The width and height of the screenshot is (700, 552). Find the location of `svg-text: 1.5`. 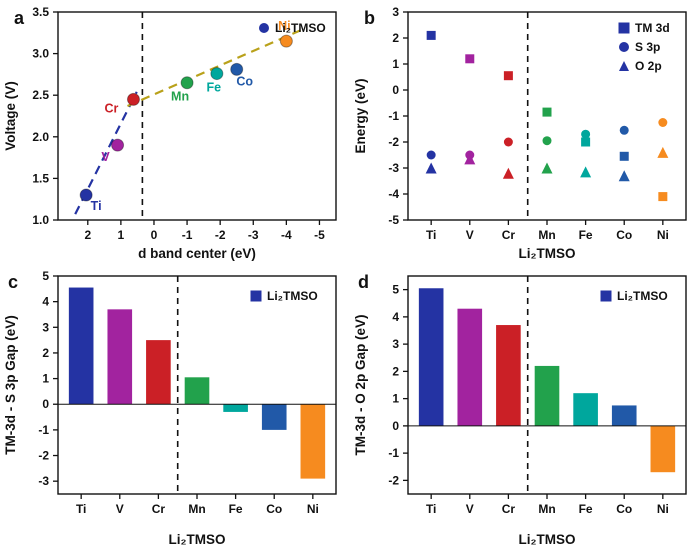

svg-text: 1.5 is located at coordinates (40, 178).